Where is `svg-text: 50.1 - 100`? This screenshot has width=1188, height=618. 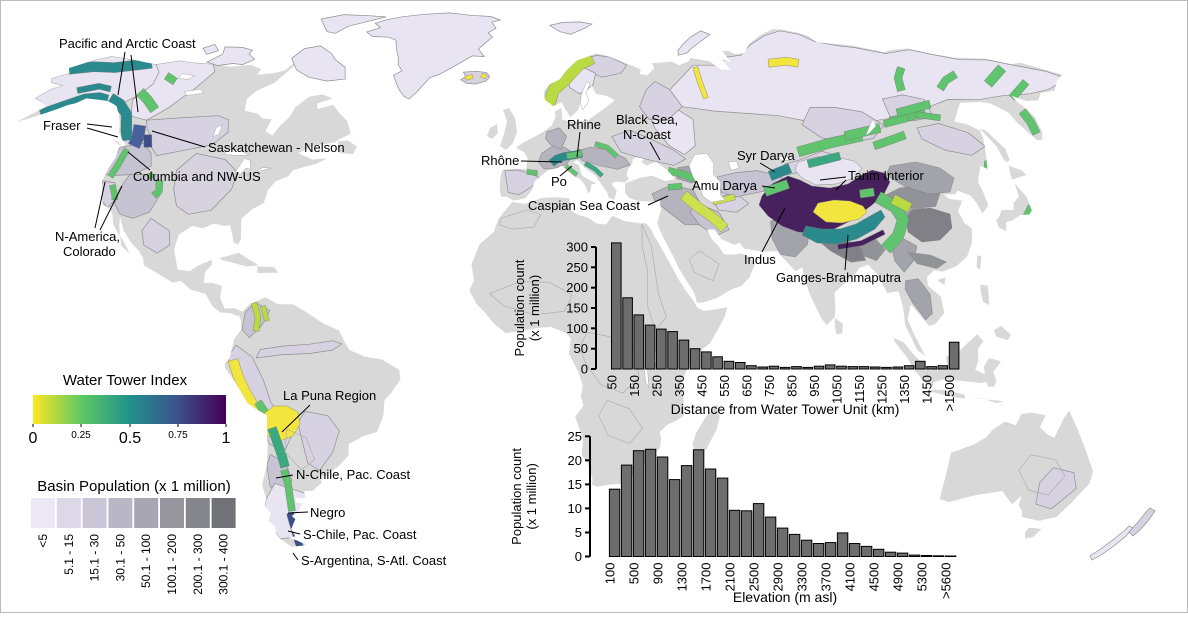 svg-text: 50.1 - 100 is located at coordinates (146, 561).